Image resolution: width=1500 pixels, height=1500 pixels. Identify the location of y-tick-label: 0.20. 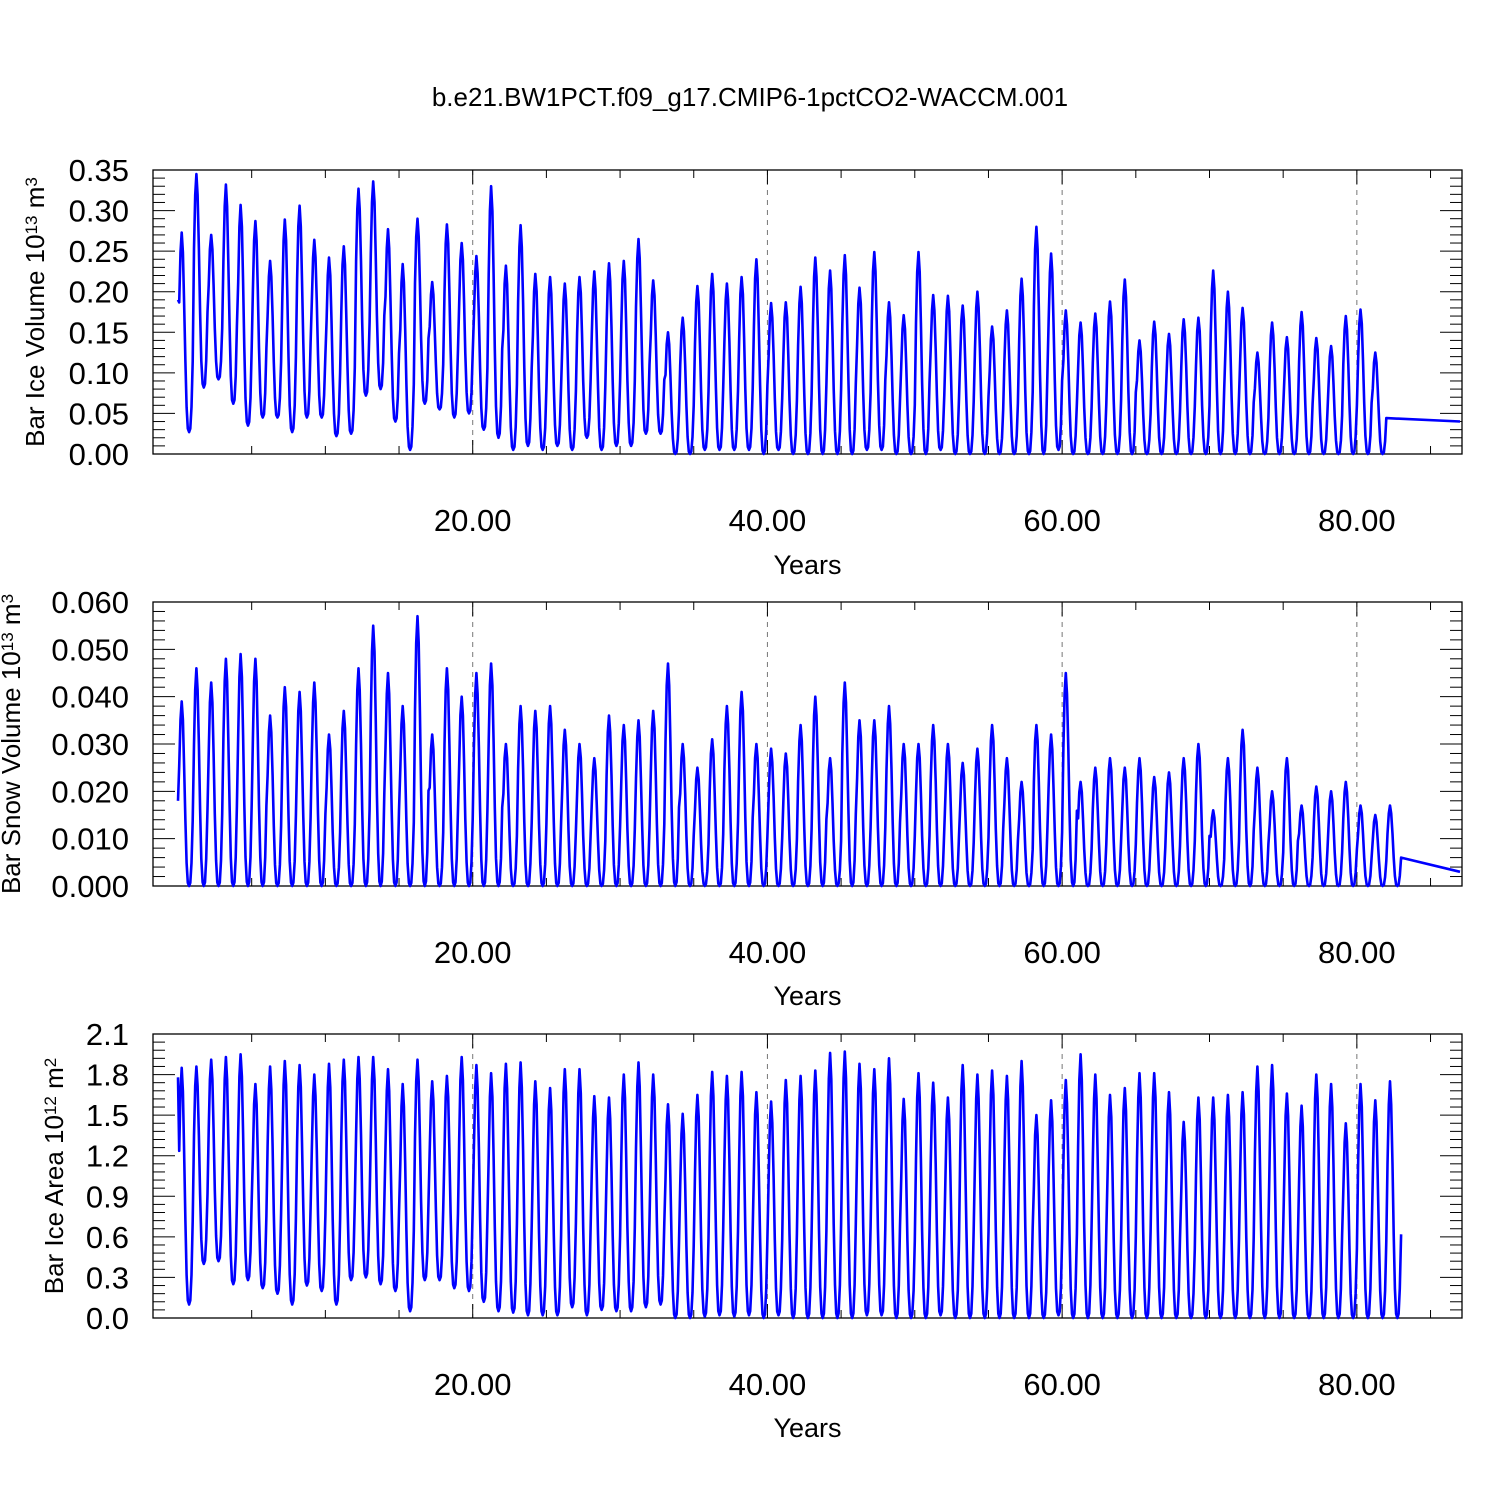
(99, 292).